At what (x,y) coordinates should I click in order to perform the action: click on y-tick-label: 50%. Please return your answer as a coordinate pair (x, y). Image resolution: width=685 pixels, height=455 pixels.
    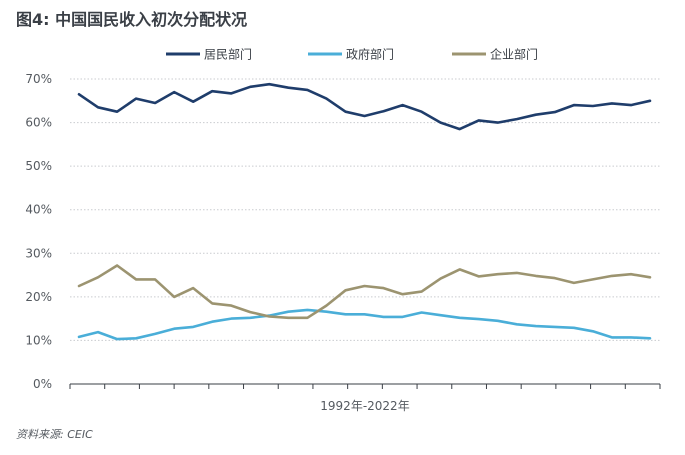
    Looking at the image, I should click on (38, 166).